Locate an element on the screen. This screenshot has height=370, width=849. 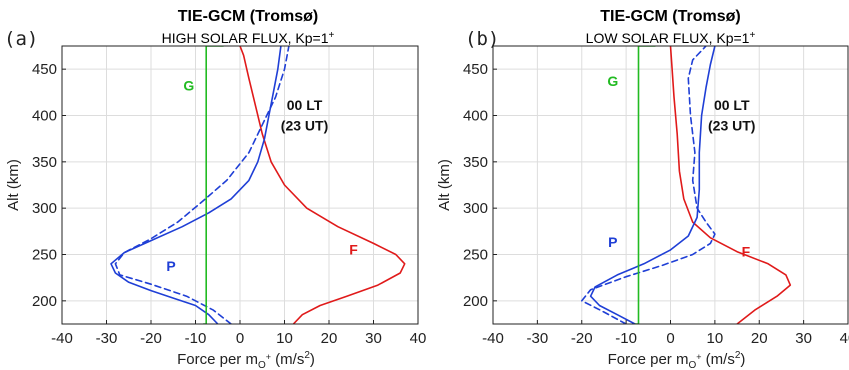
panel-tag: (b) is located at coordinates (482, 39).